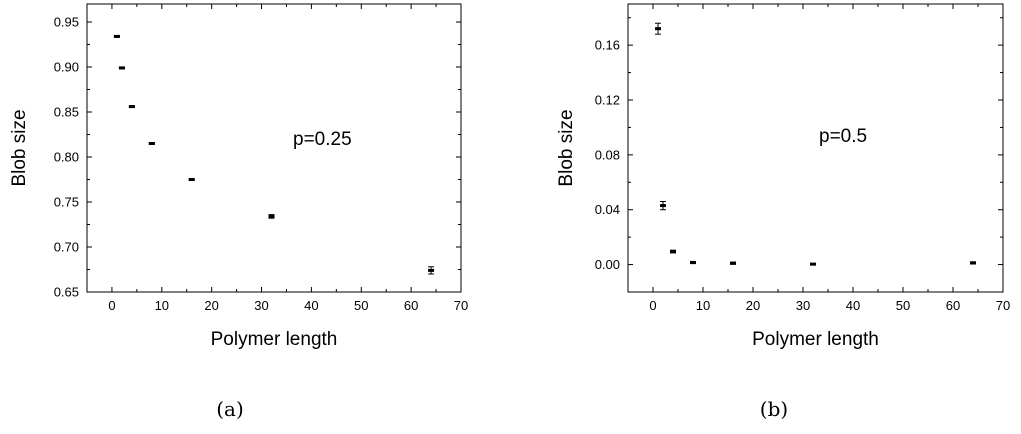  Describe the element at coordinates (774, 409) in the screenshot. I see `panel-caption: (b)` at that location.